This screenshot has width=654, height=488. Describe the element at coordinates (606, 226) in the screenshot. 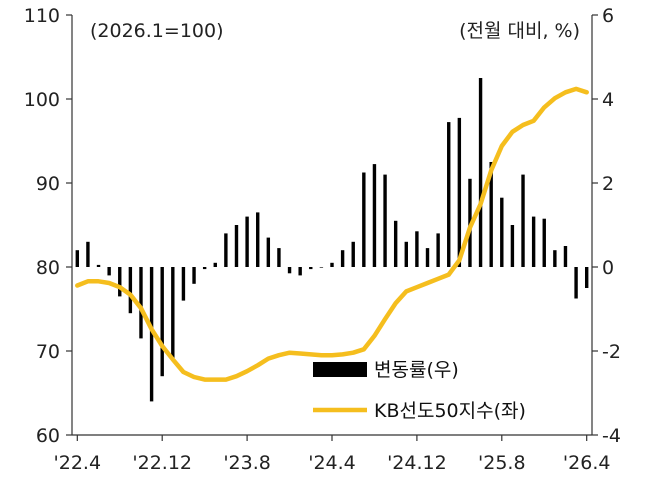

I see `right-axis-ticks: 6 4 2 0 -2 -4` at that location.